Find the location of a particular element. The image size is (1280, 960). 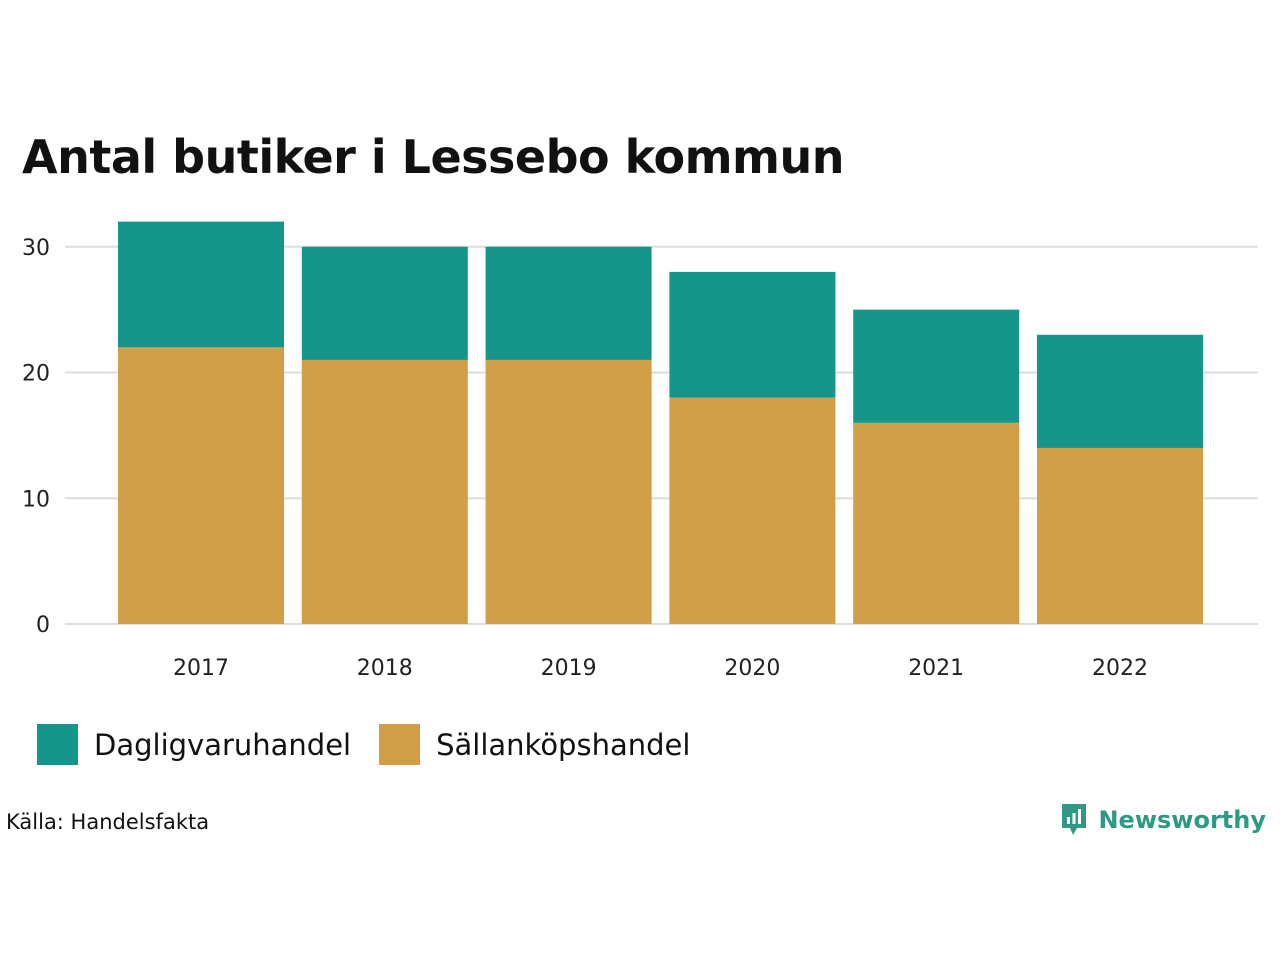

bar-2022-sallankopshandel is located at coordinates (1120, 535).